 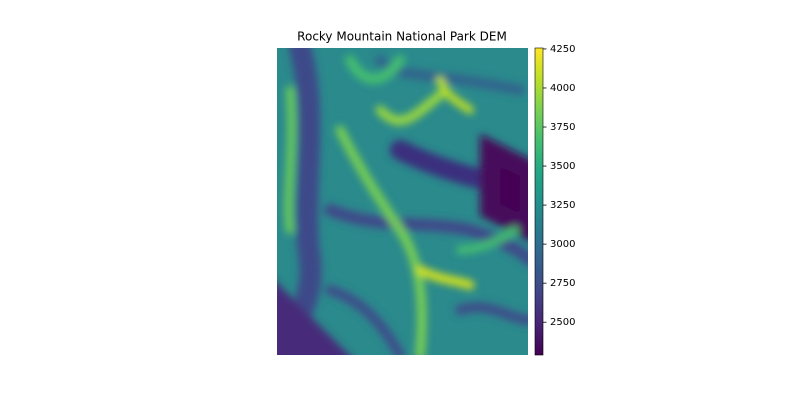 What do you see at coordinates (562, 205) in the screenshot?
I see `colorbar-tick-label: 3250` at bounding box center [562, 205].